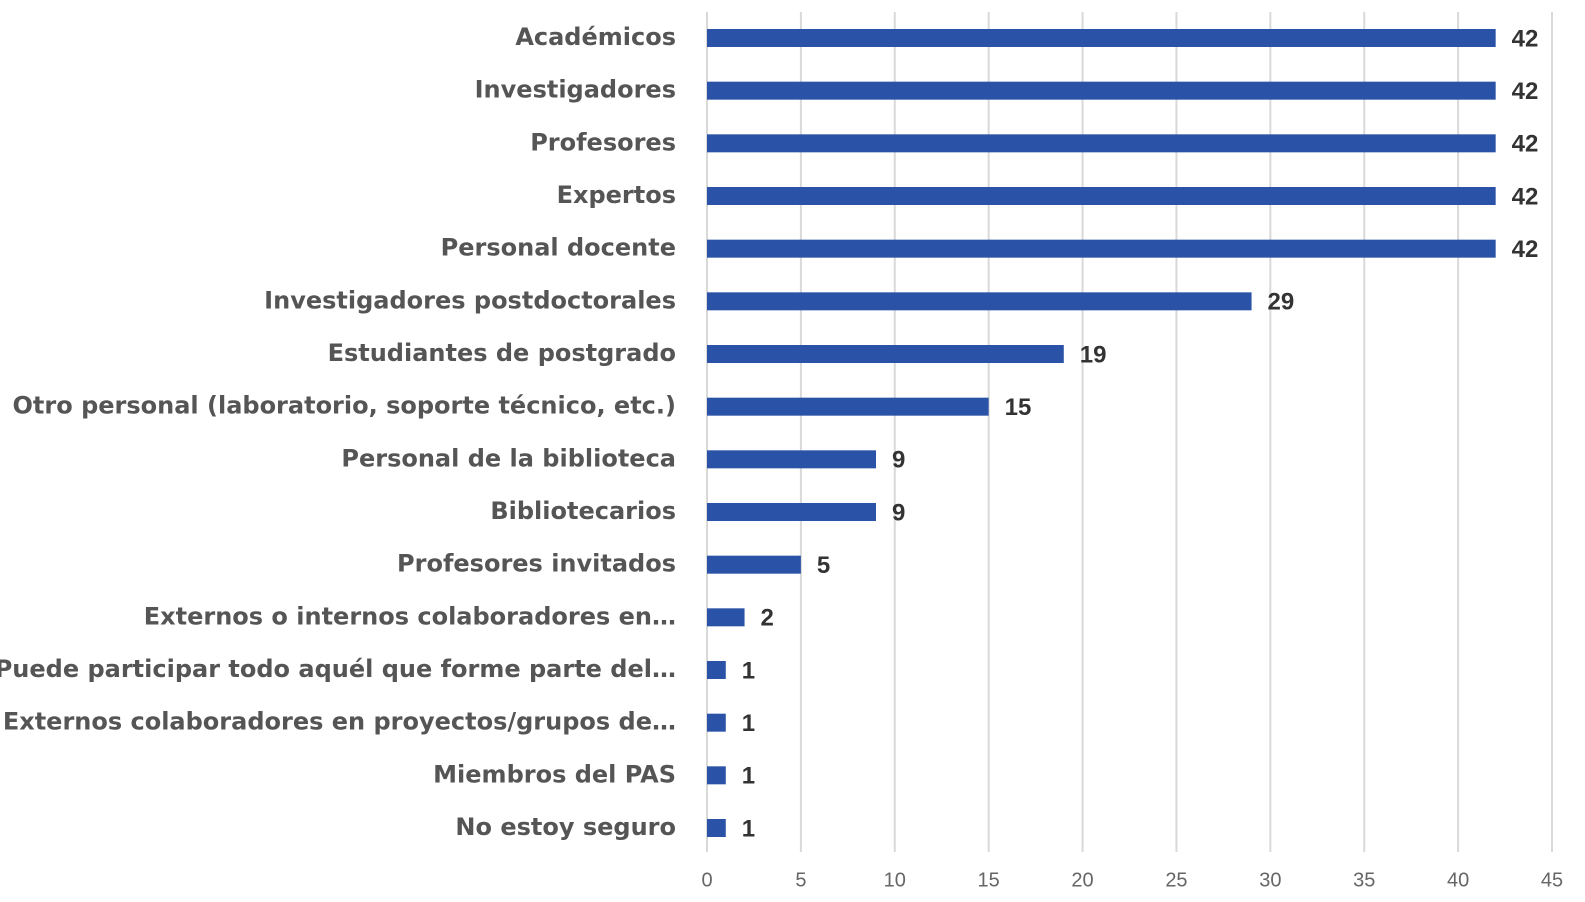  I want to click on value-label: 2, so click(767, 618).